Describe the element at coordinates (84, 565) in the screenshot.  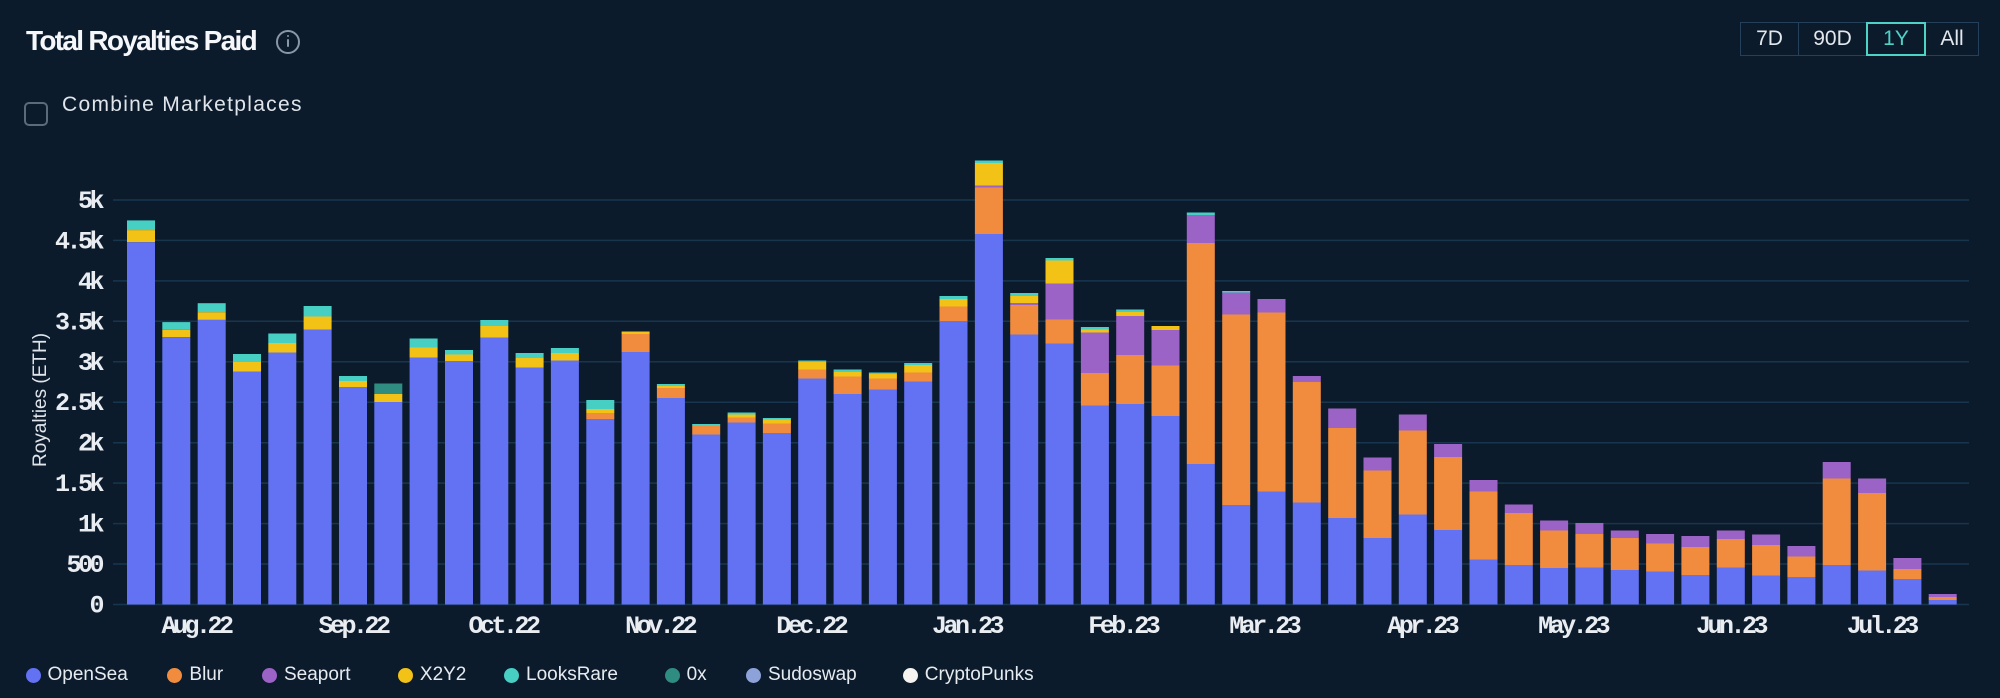
I see `svg-text: 500` at that location.